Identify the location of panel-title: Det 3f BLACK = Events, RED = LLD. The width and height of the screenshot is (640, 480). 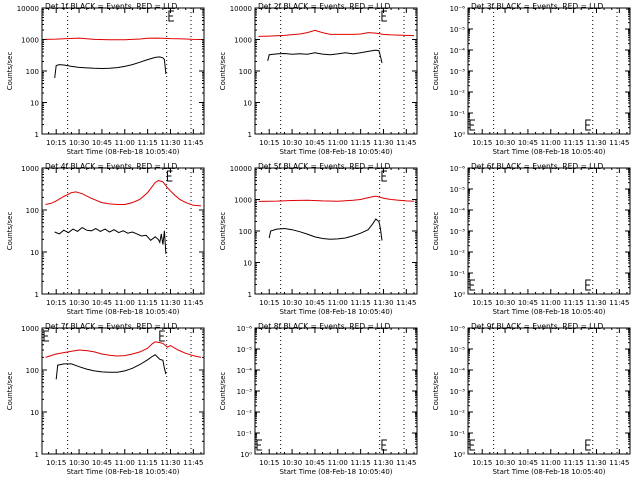
(537, 6).